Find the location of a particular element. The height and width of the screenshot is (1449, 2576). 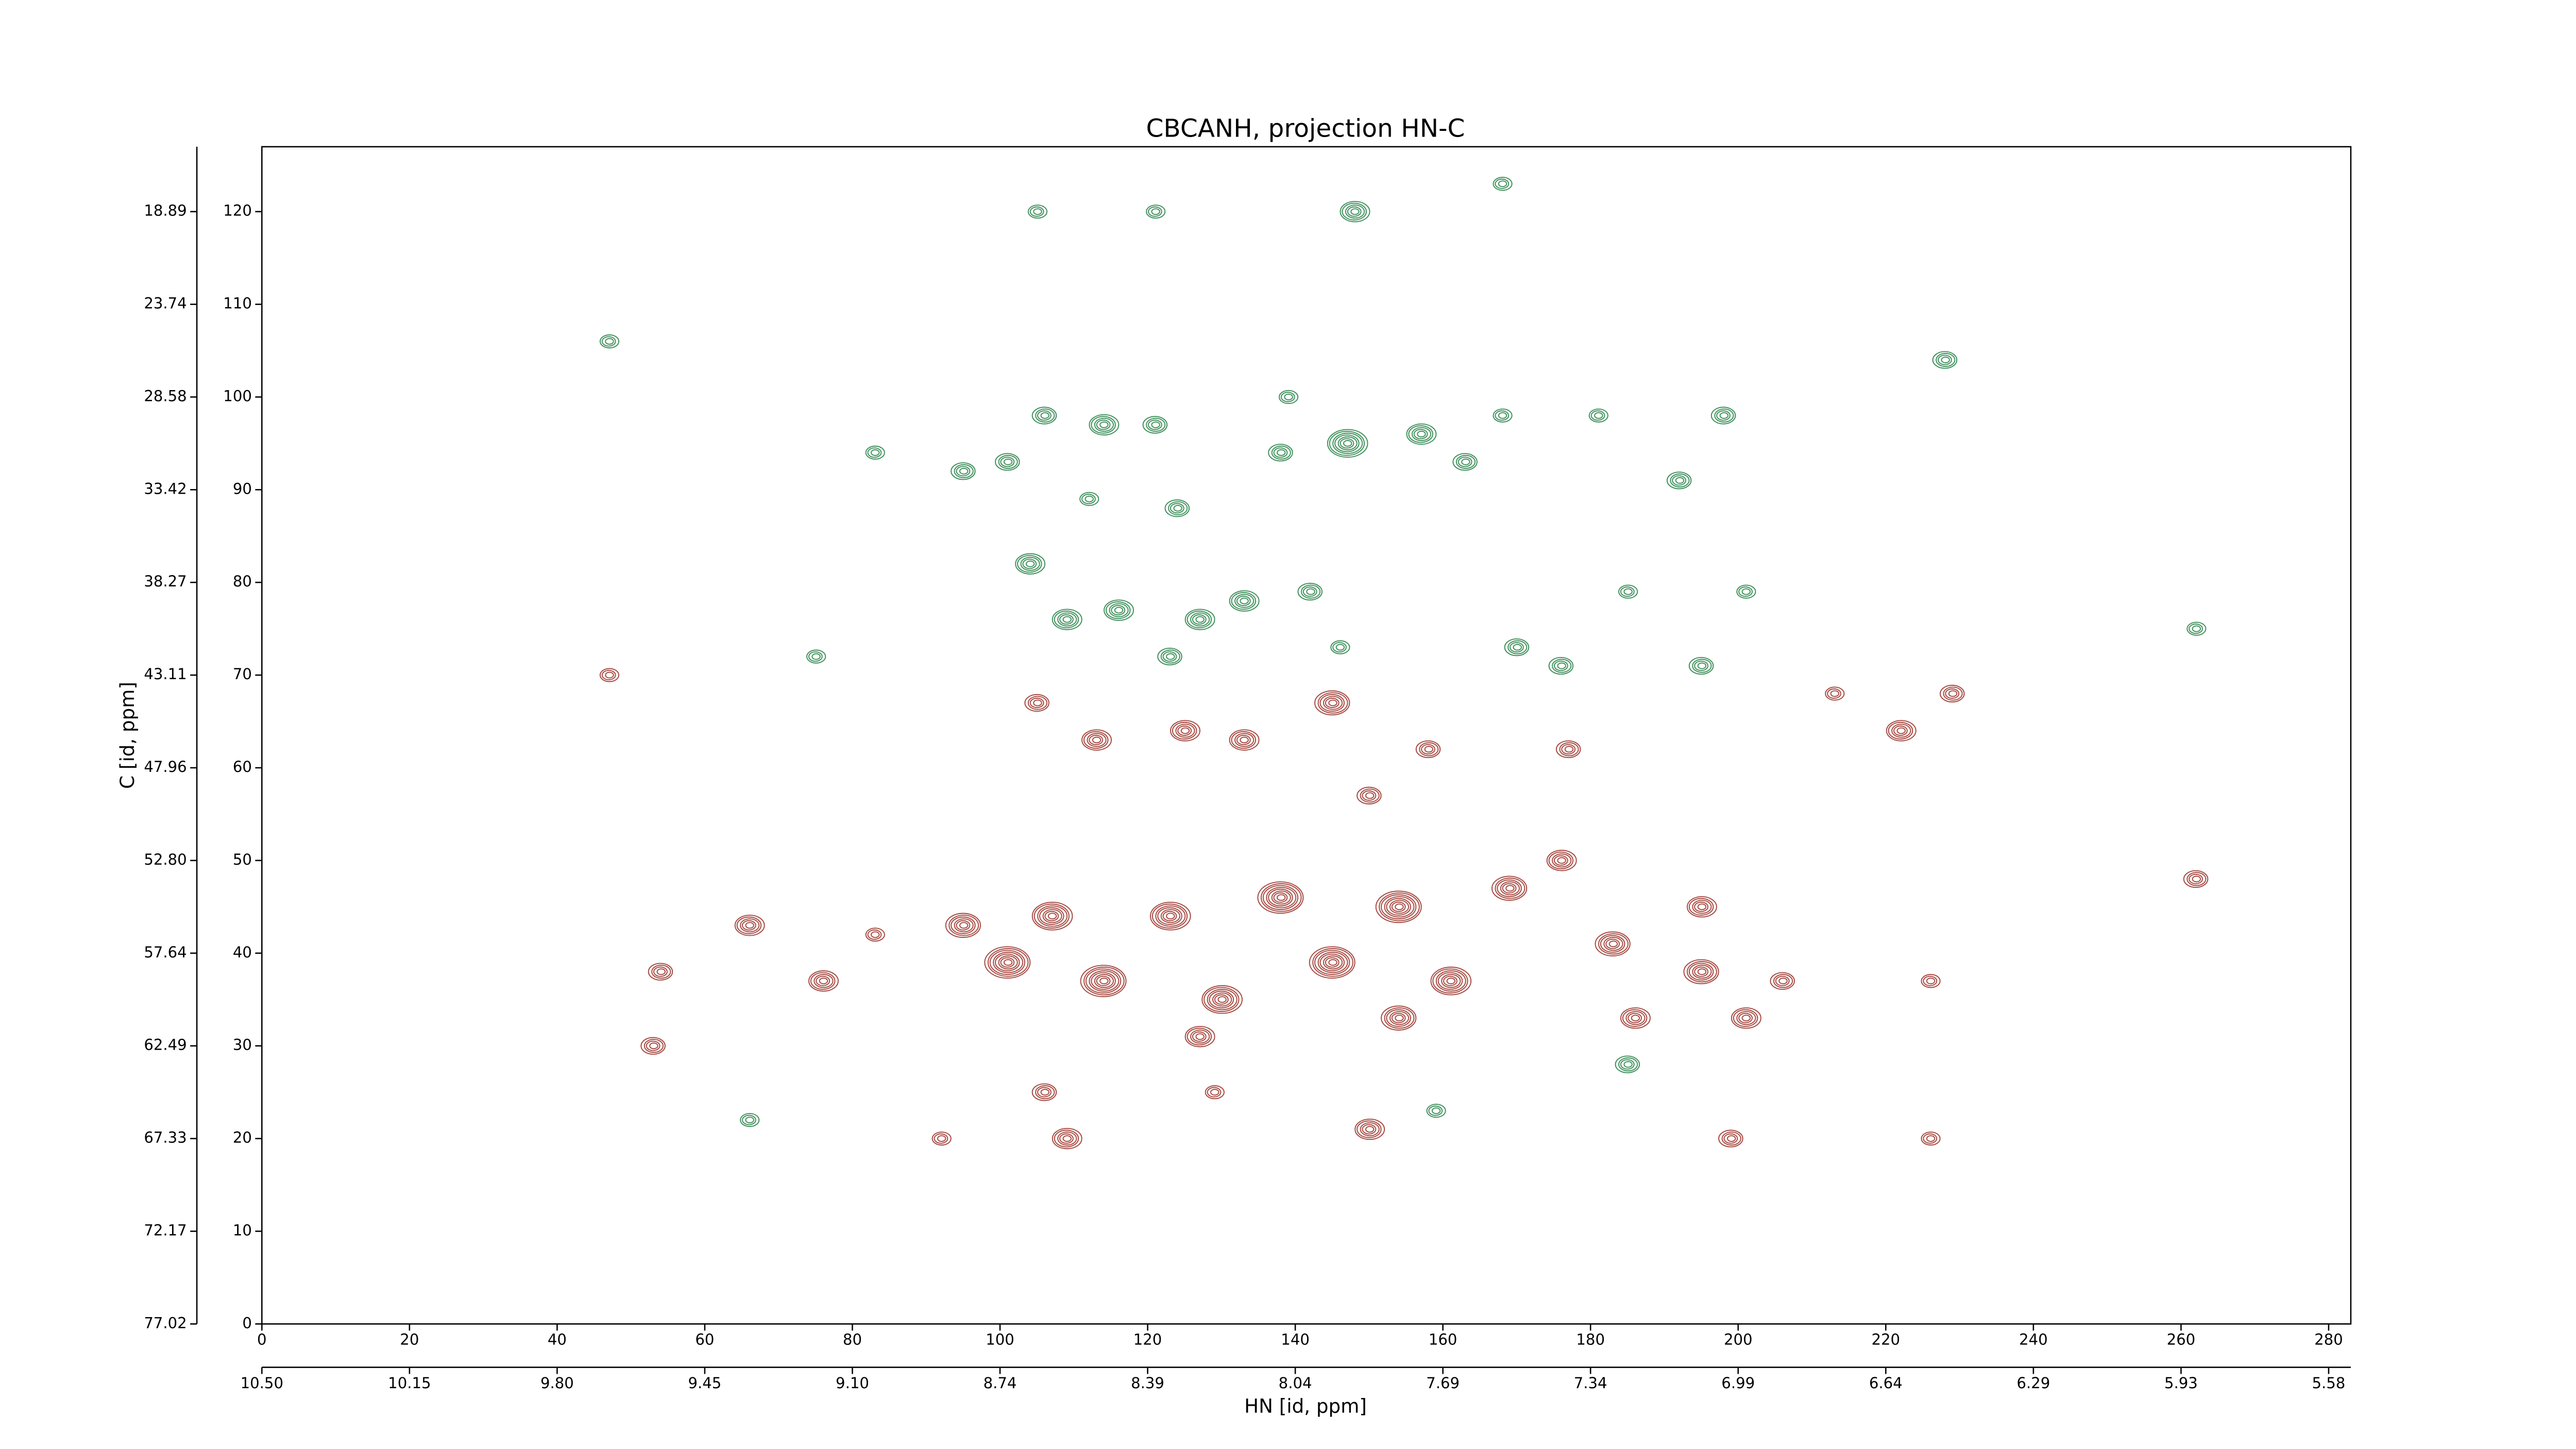

y-tick-label: 40 is located at coordinates (242, 952).